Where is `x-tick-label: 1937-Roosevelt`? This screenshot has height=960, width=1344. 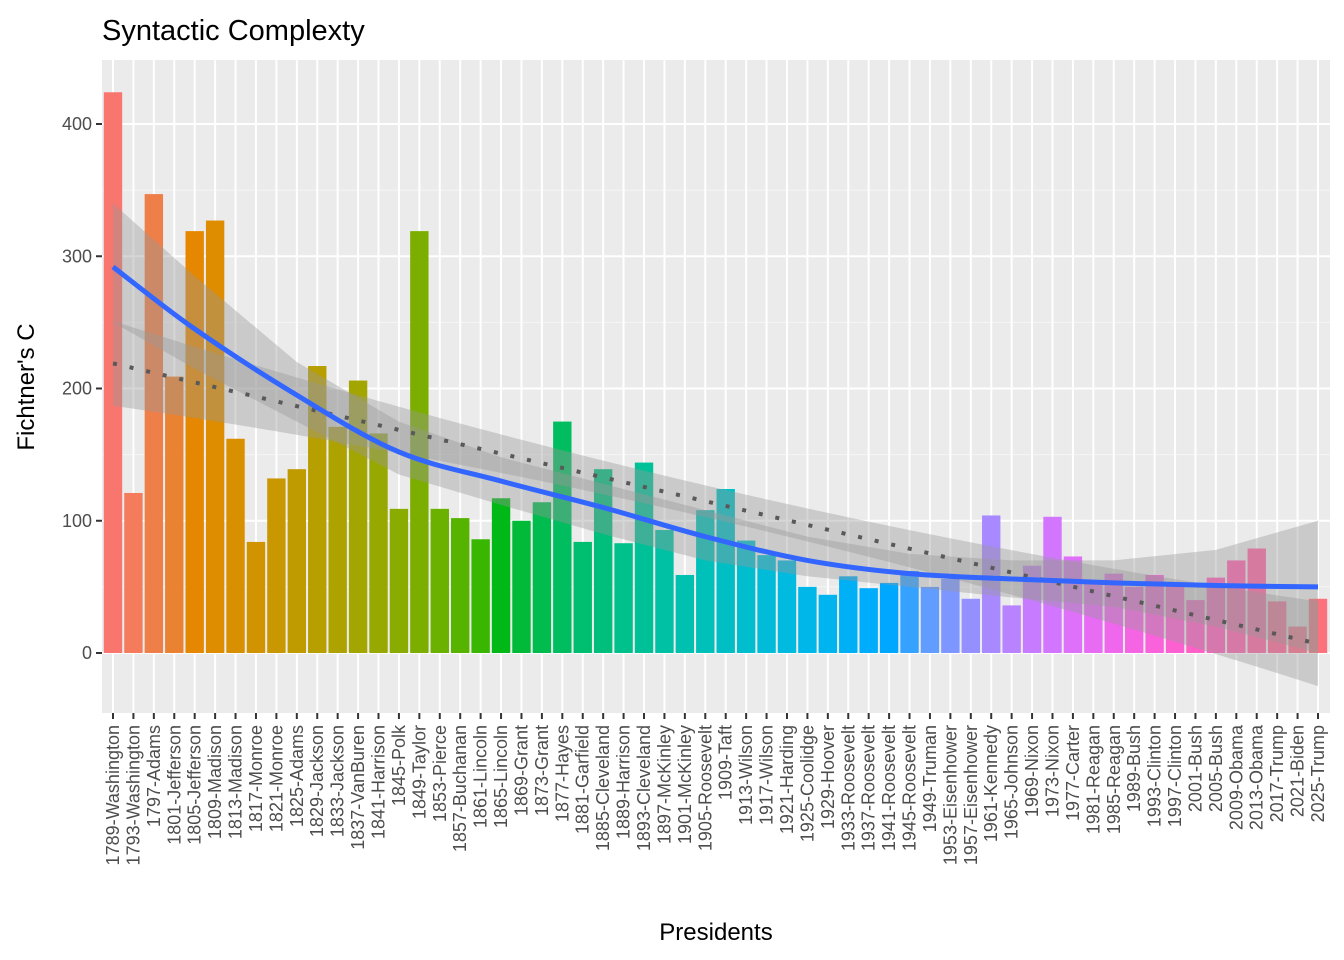
x-tick-label: 1937-Roosevelt is located at coordinates (869, 788).